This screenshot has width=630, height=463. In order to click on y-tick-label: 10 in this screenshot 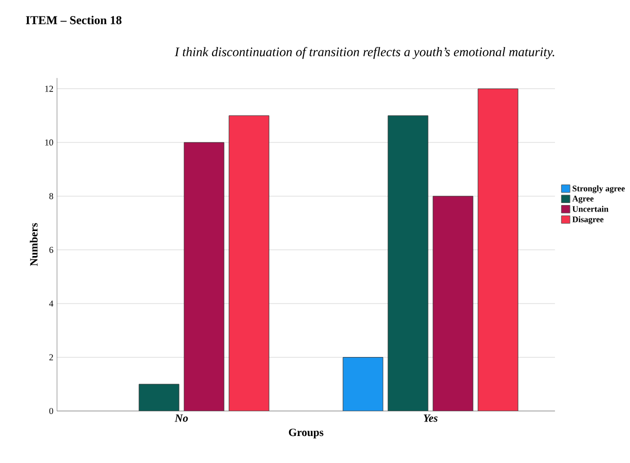, I will do `click(49, 142)`.